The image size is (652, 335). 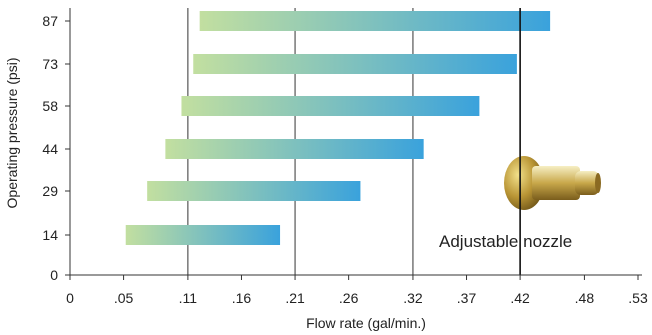 What do you see at coordinates (254, 191) in the screenshot?
I see `bar-29-psi` at bounding box center [254, 191].